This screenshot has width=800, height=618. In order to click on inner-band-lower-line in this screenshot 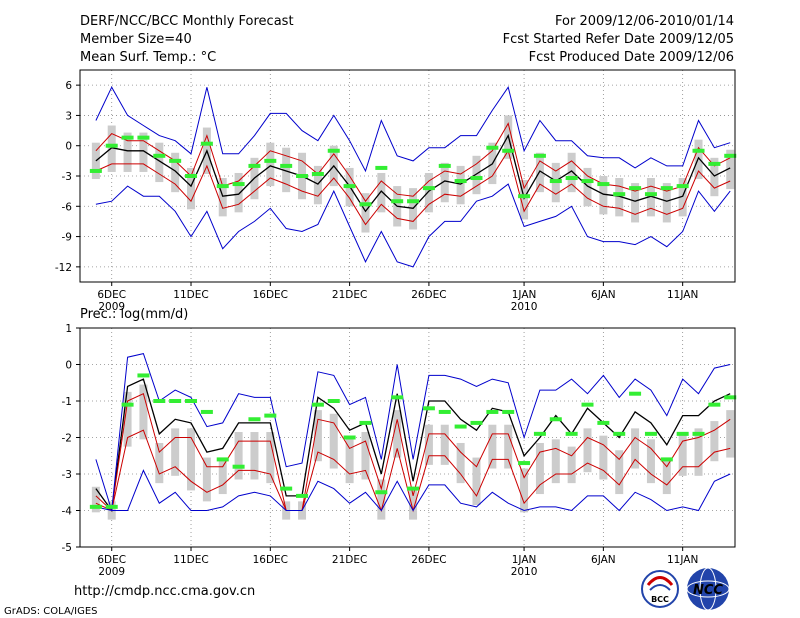, I will do `click(413, 187)`.